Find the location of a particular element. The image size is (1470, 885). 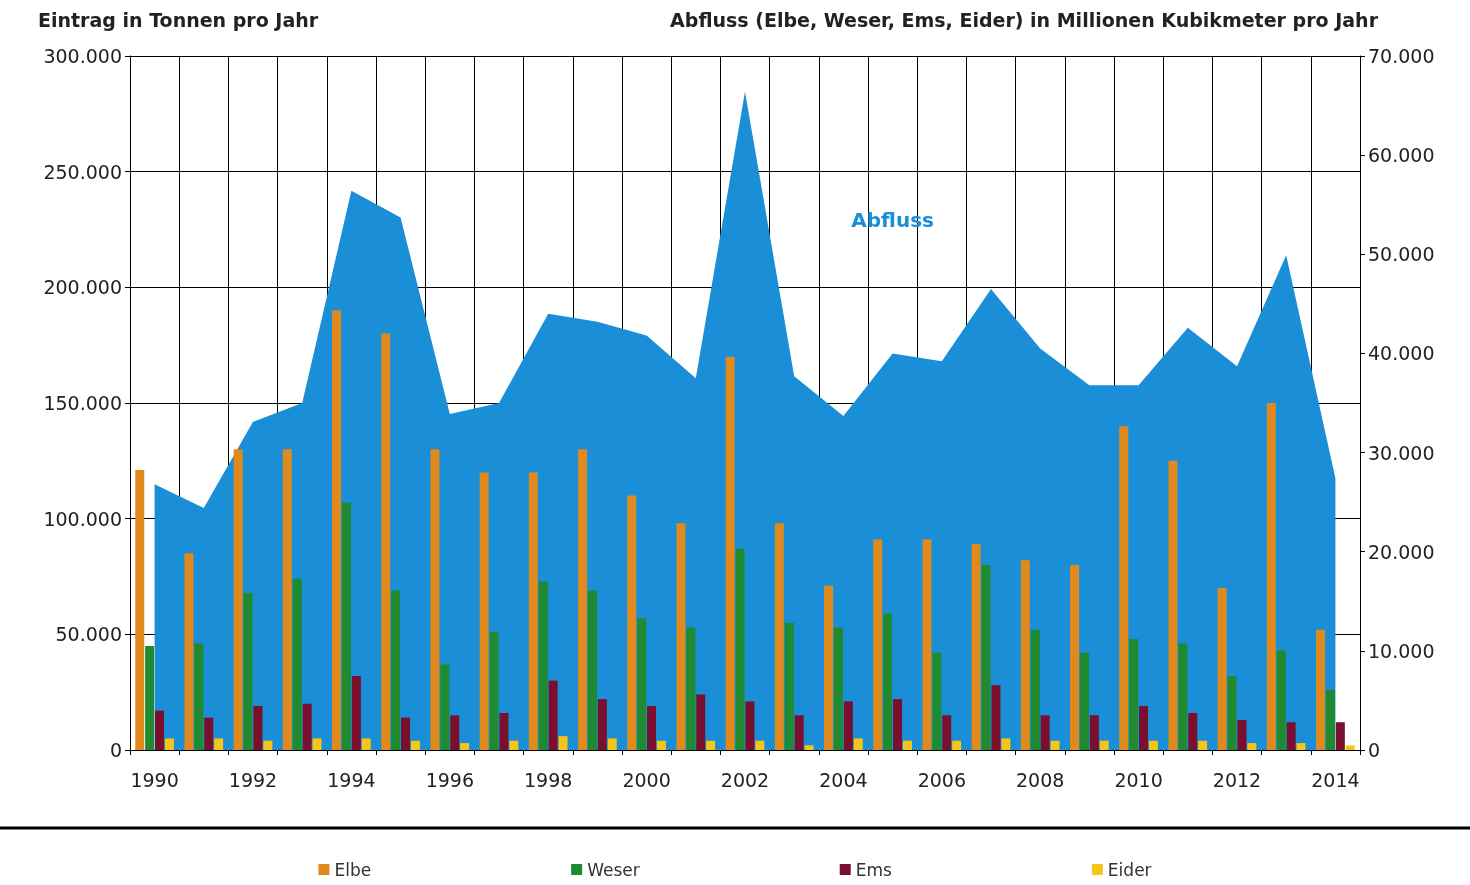

y2-tick-label: 20.000 is located at coordinates (1401, 551).